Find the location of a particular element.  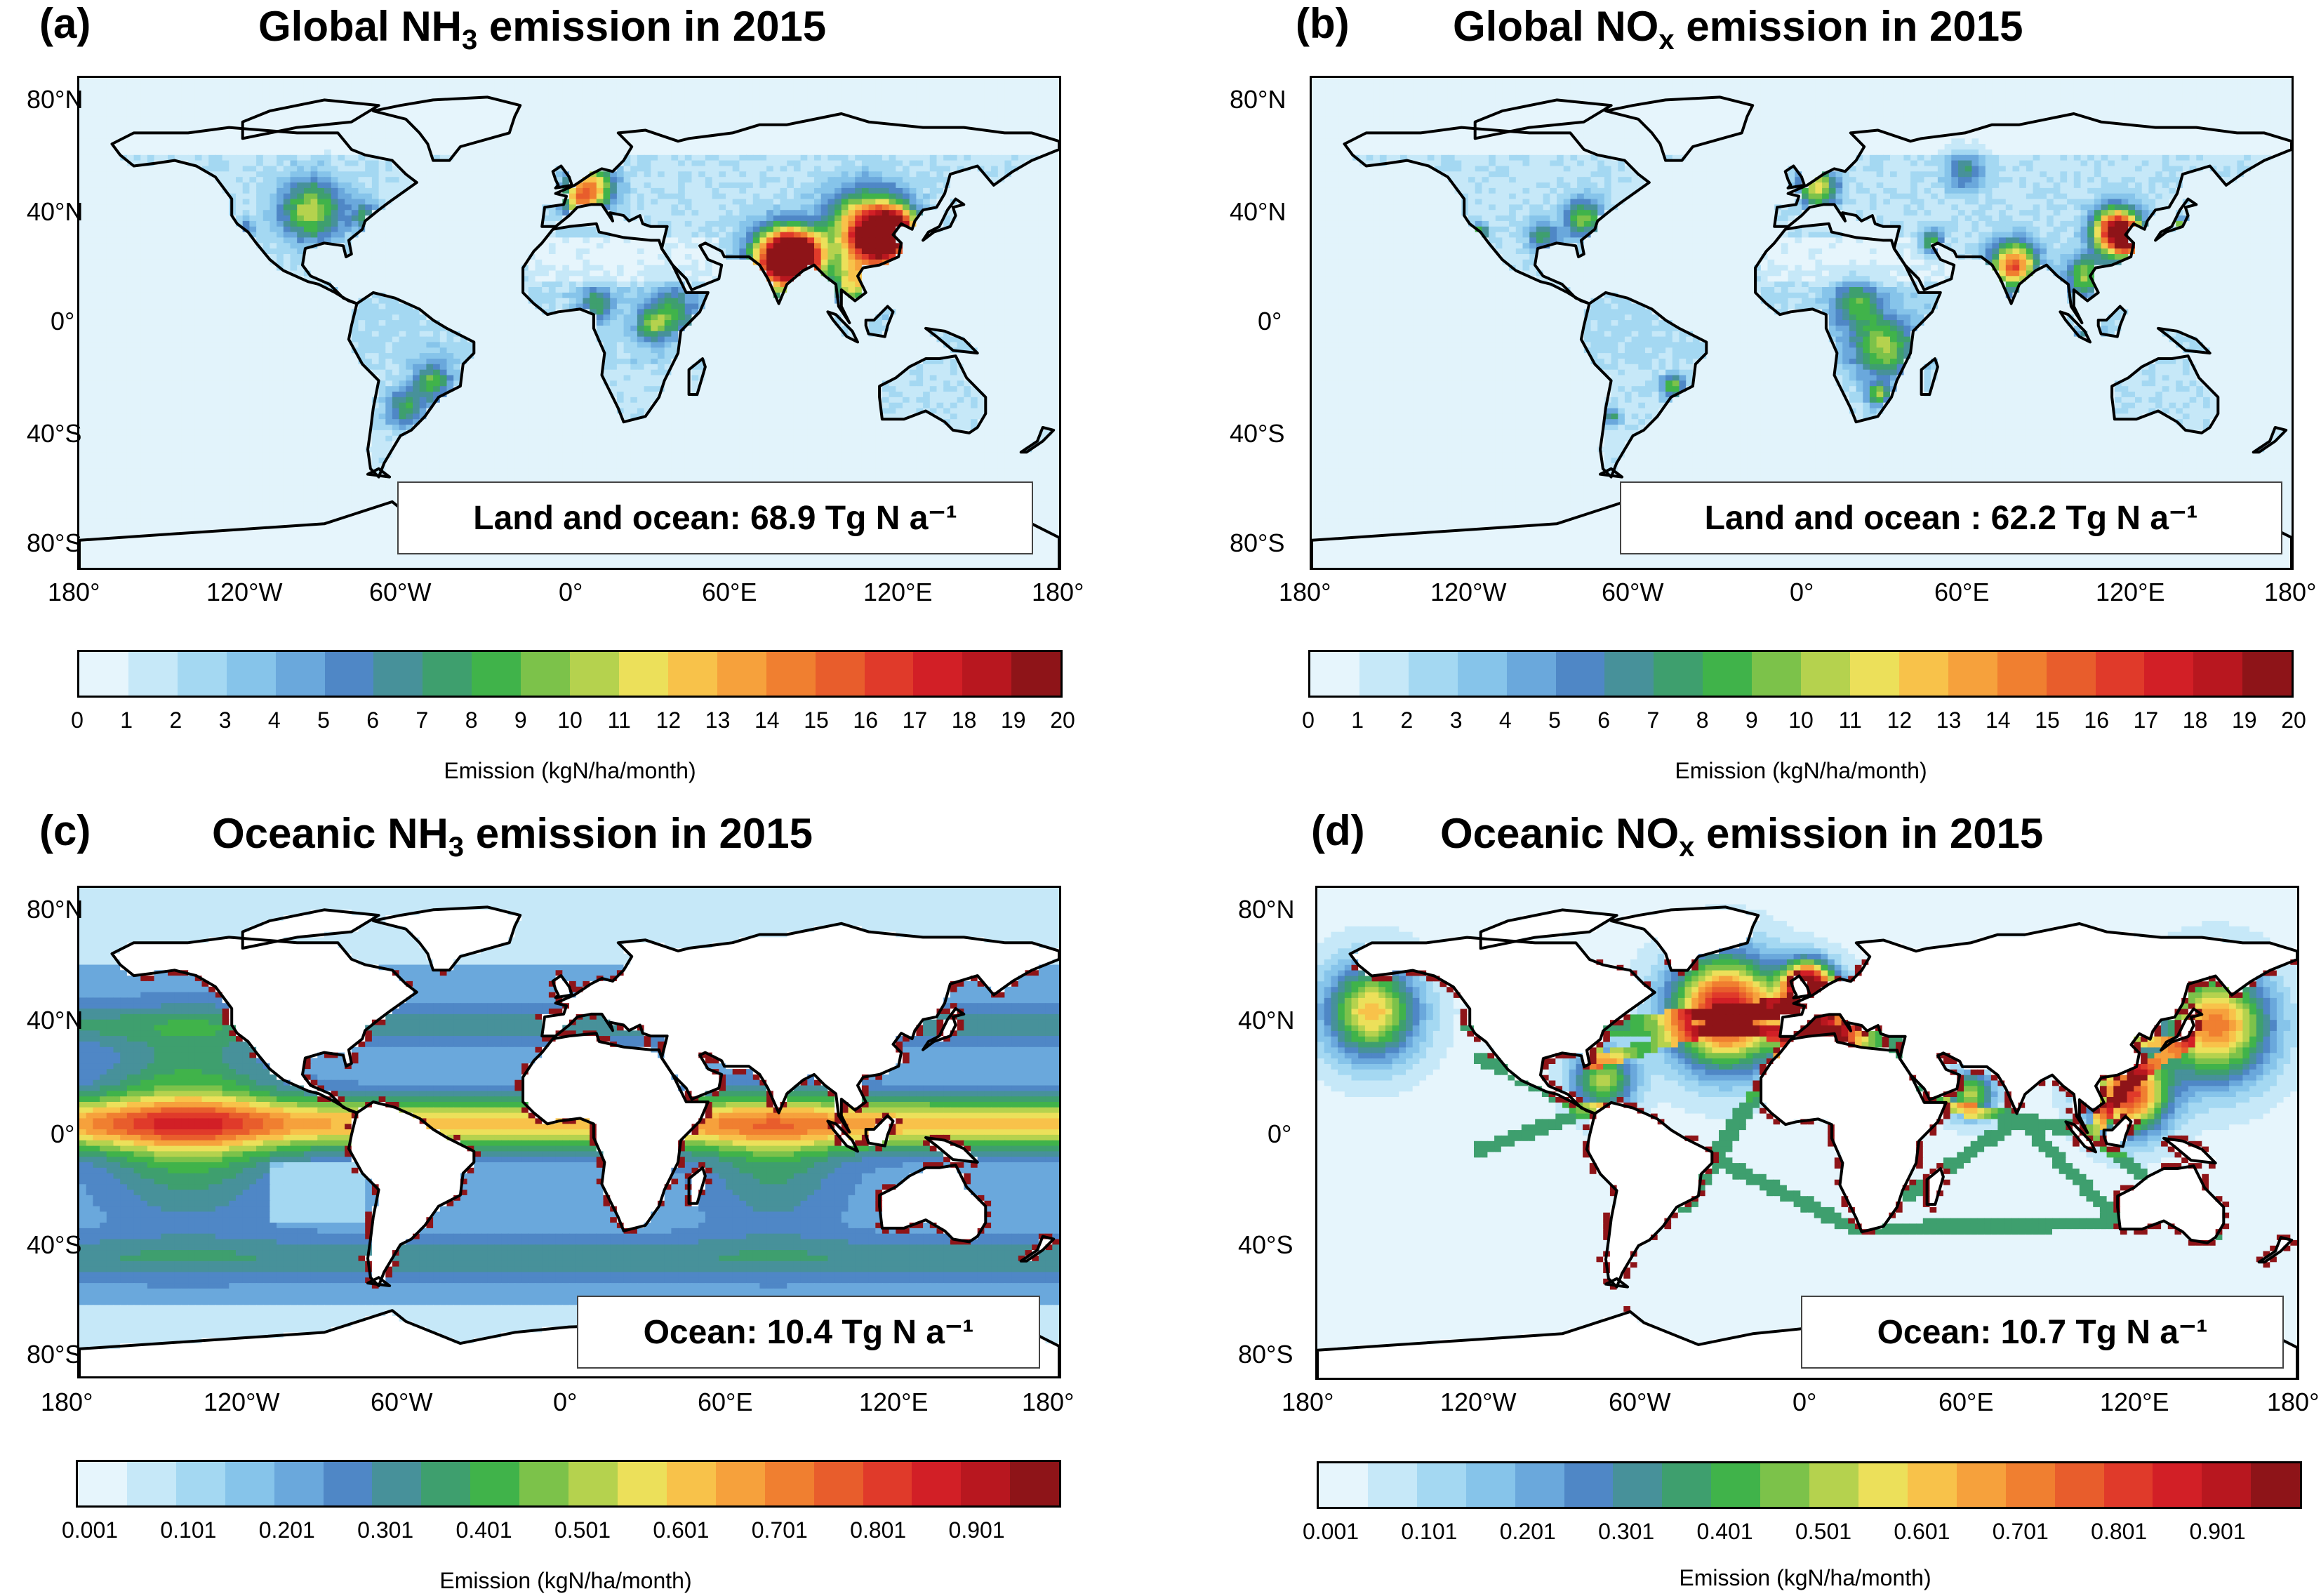

colorbar-tick: 2 is located at coordinates (1407, 720).